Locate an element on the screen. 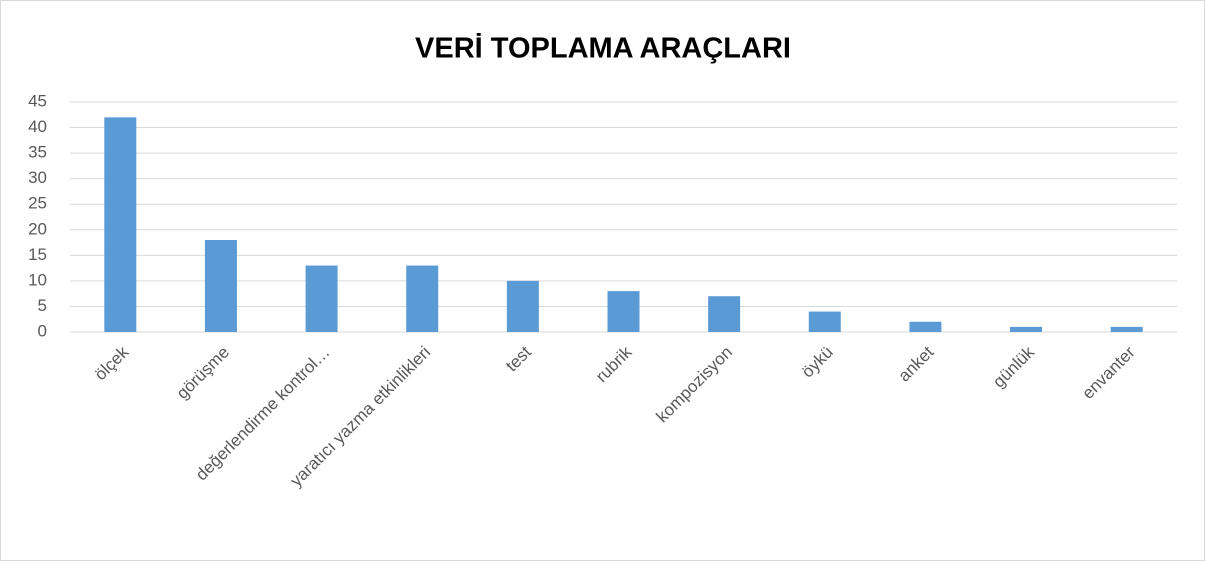 The height and width of the screenshot is (561, 1205). y-tick-label: 20 is located at coordinates (37, 228).